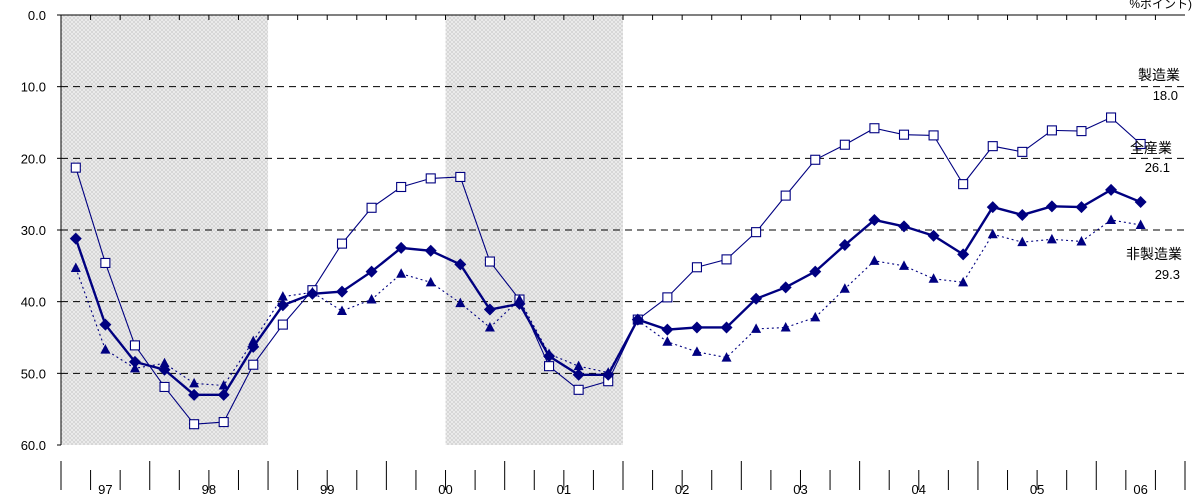 Image resolution: width=1195 pixels, height=497 pixels. I want to click on series-label: 非製造業, so click(1154, 255).